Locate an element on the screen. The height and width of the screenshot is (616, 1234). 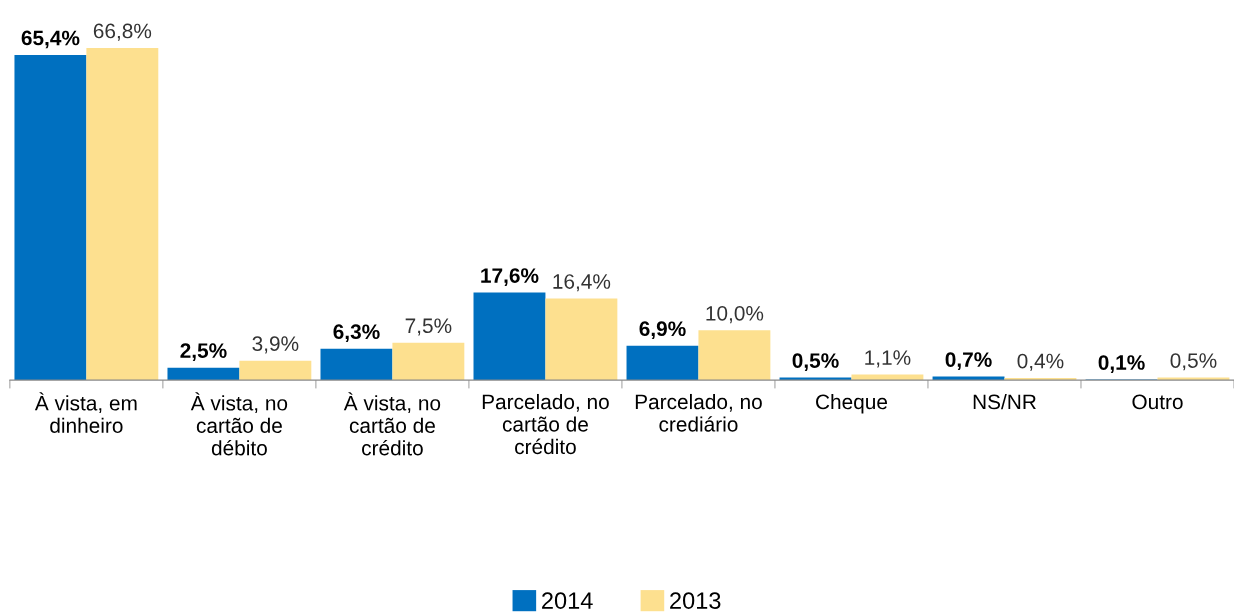
x-tick-label: Parcelado, no crediário is located at coordinates (698, 412).